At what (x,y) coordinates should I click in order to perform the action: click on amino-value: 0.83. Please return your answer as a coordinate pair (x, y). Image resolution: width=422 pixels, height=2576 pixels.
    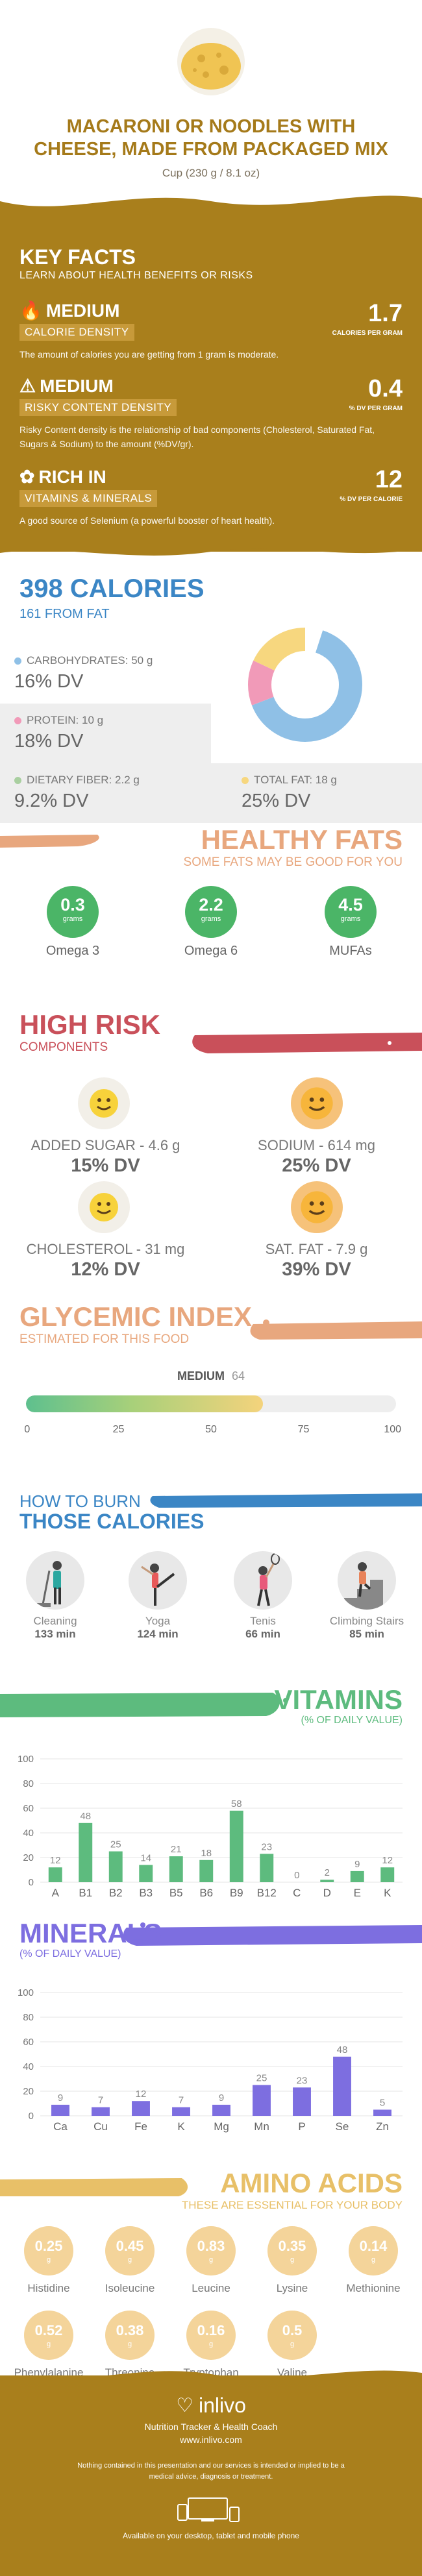
    Looking at the image, I should click on (211, 2246).